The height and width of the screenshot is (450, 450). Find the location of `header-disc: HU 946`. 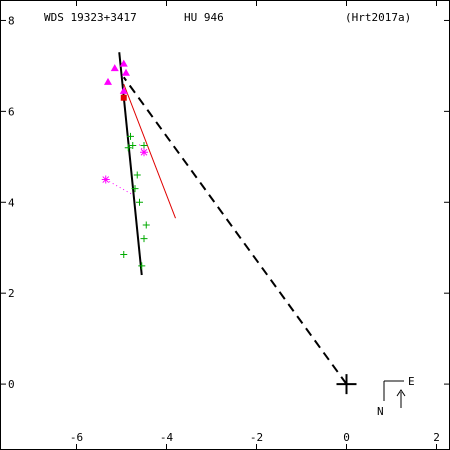

header-disc: HU 946 is located at coordinates (204, 17).